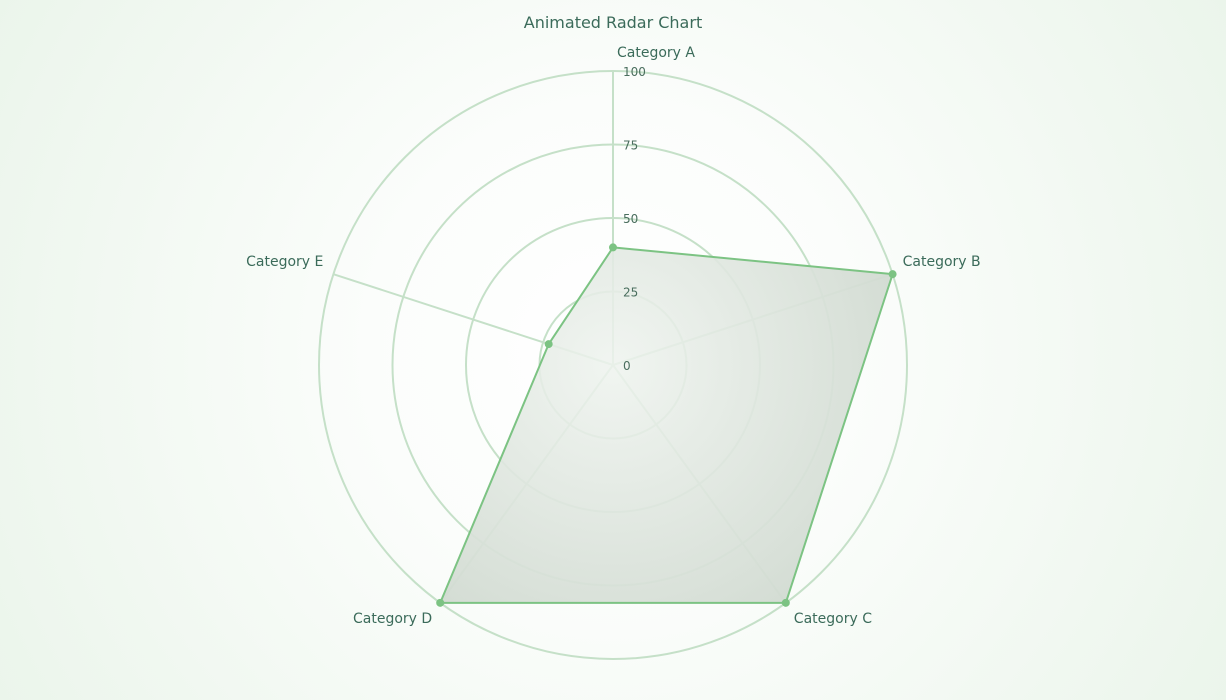  I want to click on tick-label-0: 0, so click(627, 366).